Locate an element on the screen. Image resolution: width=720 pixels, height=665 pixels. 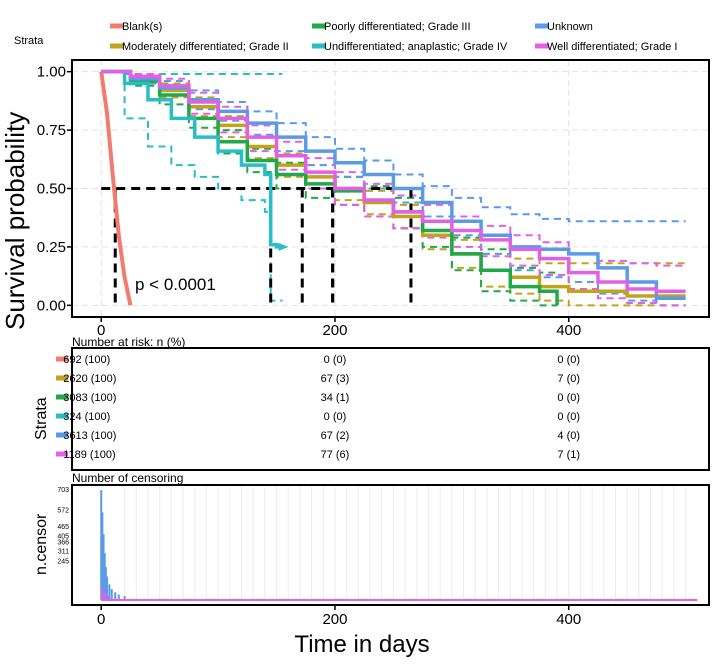
y-tick-label-3: 0.75 is located at coordinates (51, 130).